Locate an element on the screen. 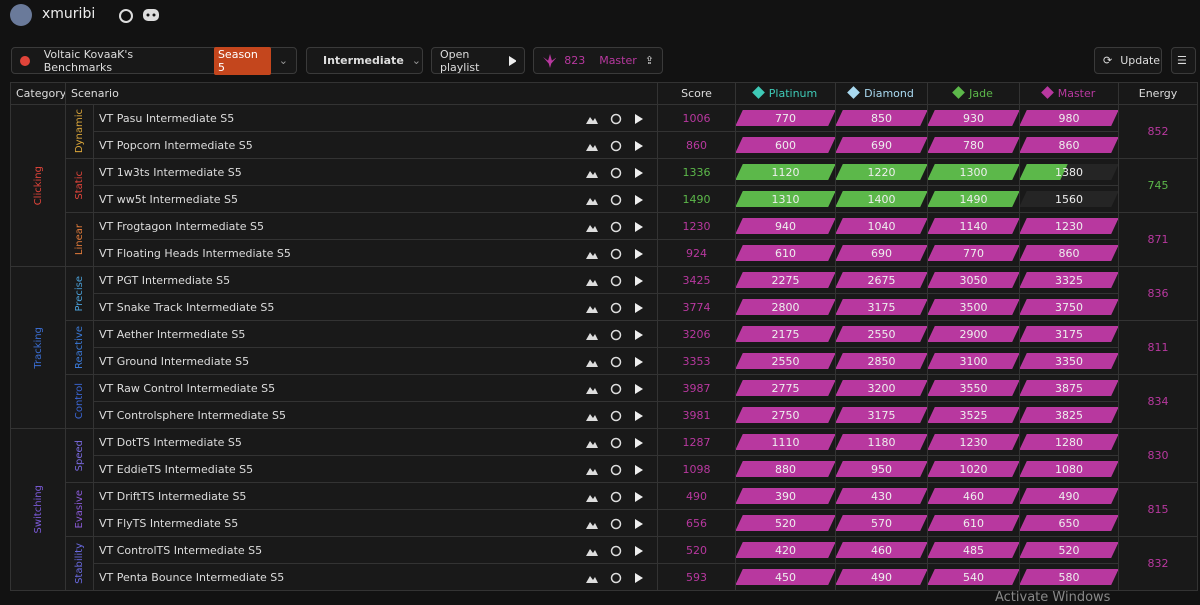 This screenshot has height=605, width=1200. threshold-cell: 1110 is located at coordinates (786, 442).